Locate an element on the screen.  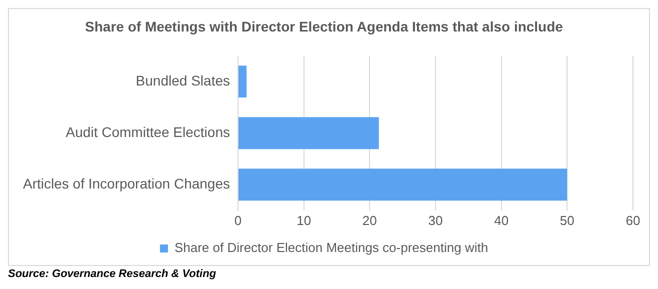
source-note: Source: Governance Research & Voting is located at coordinates (113, 274).